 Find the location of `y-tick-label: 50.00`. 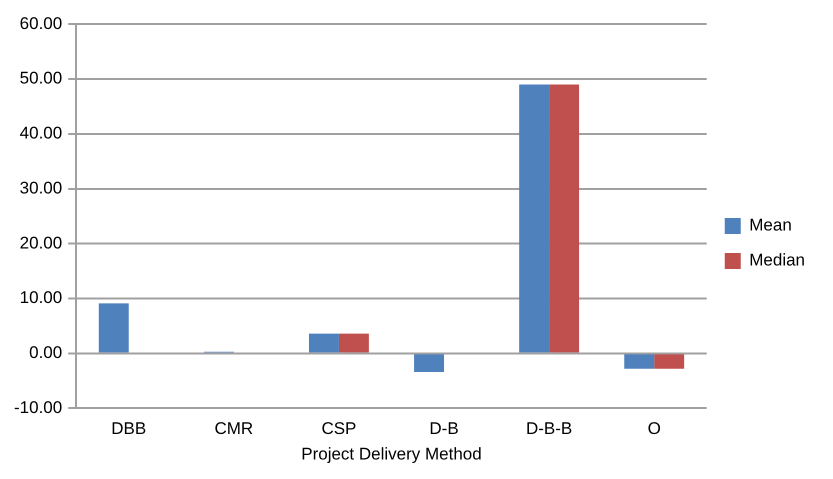

y-tick-label: 50.00 is located at coordinates (41, 78).